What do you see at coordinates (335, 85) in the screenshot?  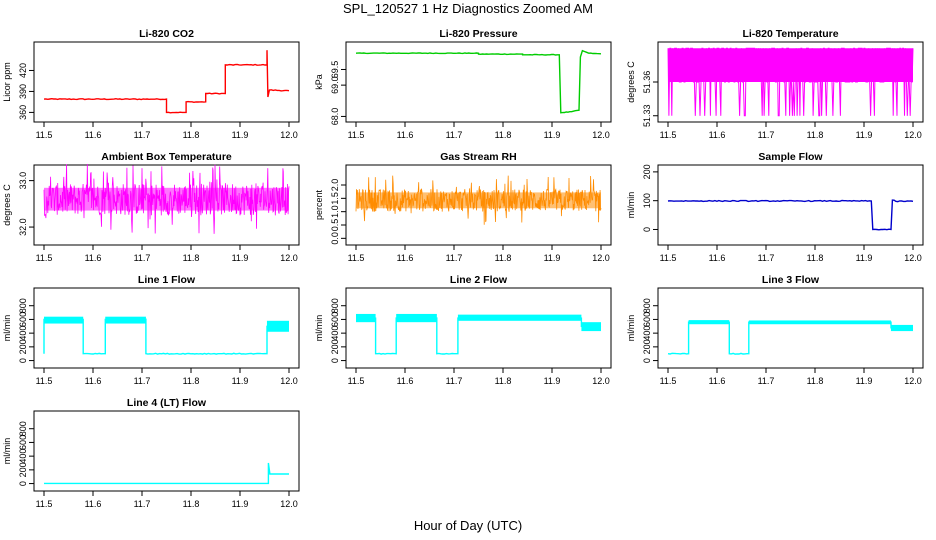 I see `y-tick-label: 69.0` at bounding box center [335, 85].